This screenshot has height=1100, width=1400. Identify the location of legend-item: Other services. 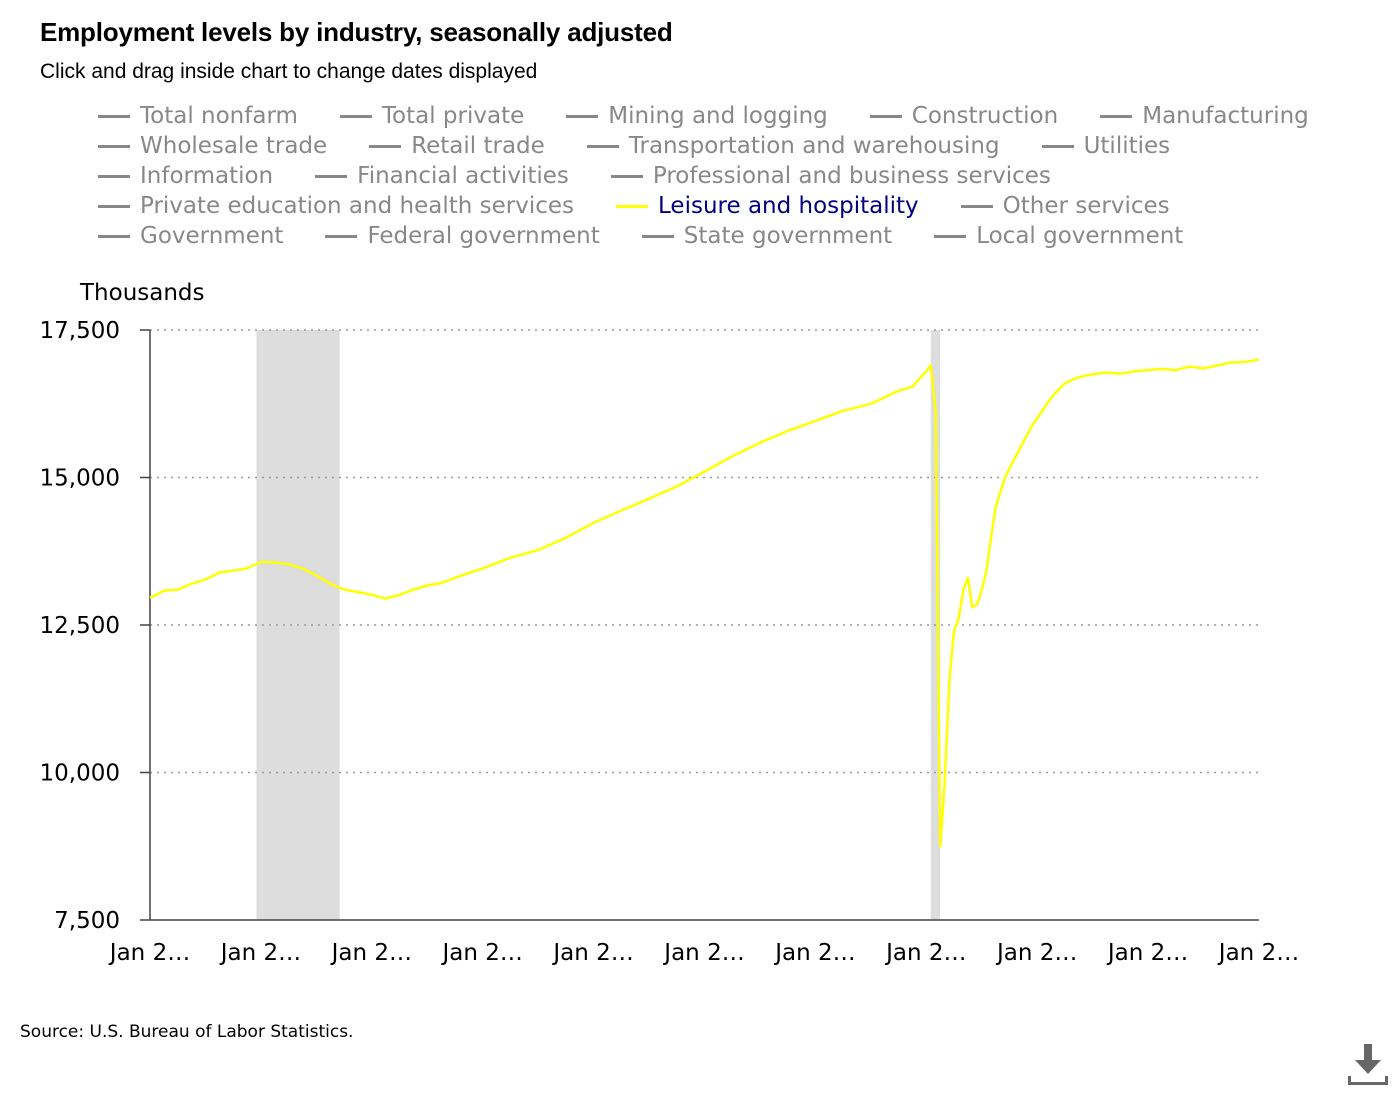
(1065, 206).